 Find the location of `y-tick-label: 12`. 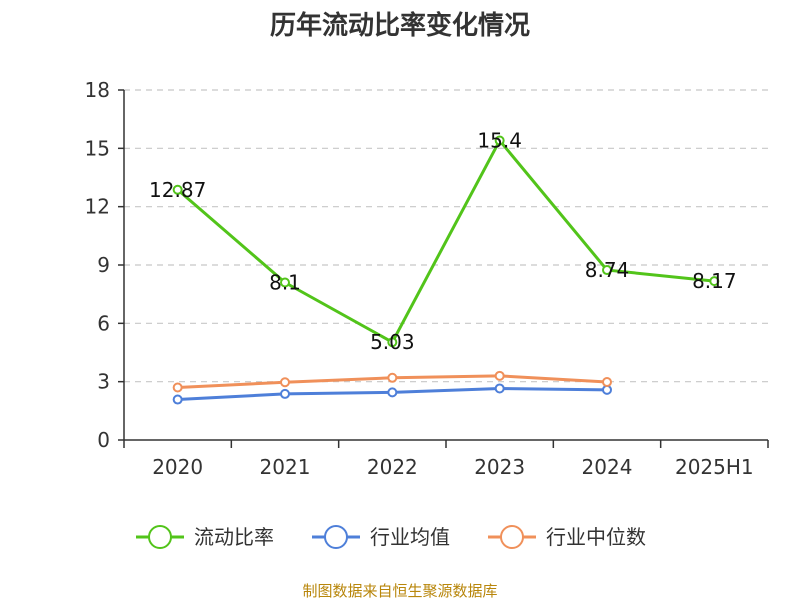

y-tick-label: 12 is located at coordinates (97, 207).